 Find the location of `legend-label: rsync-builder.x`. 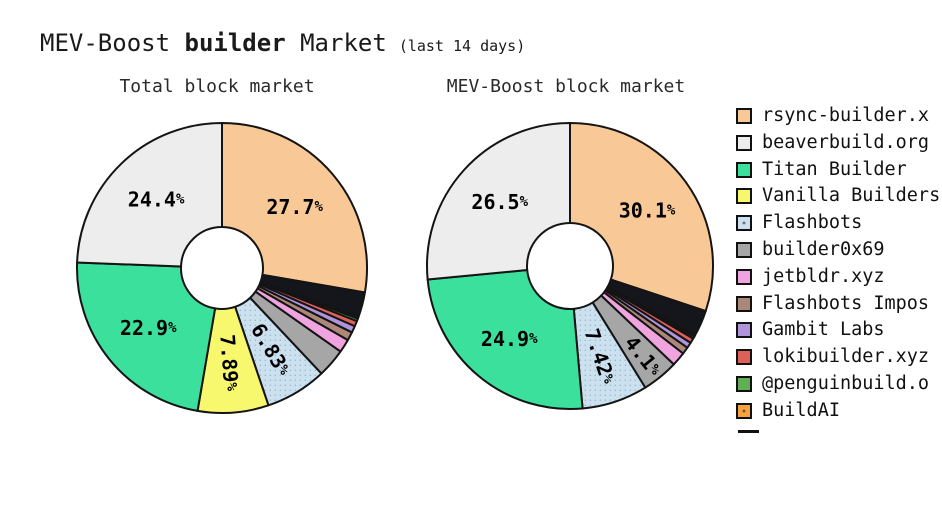

legend-label: rsync-builder.x is located at coordinates (846, 115).